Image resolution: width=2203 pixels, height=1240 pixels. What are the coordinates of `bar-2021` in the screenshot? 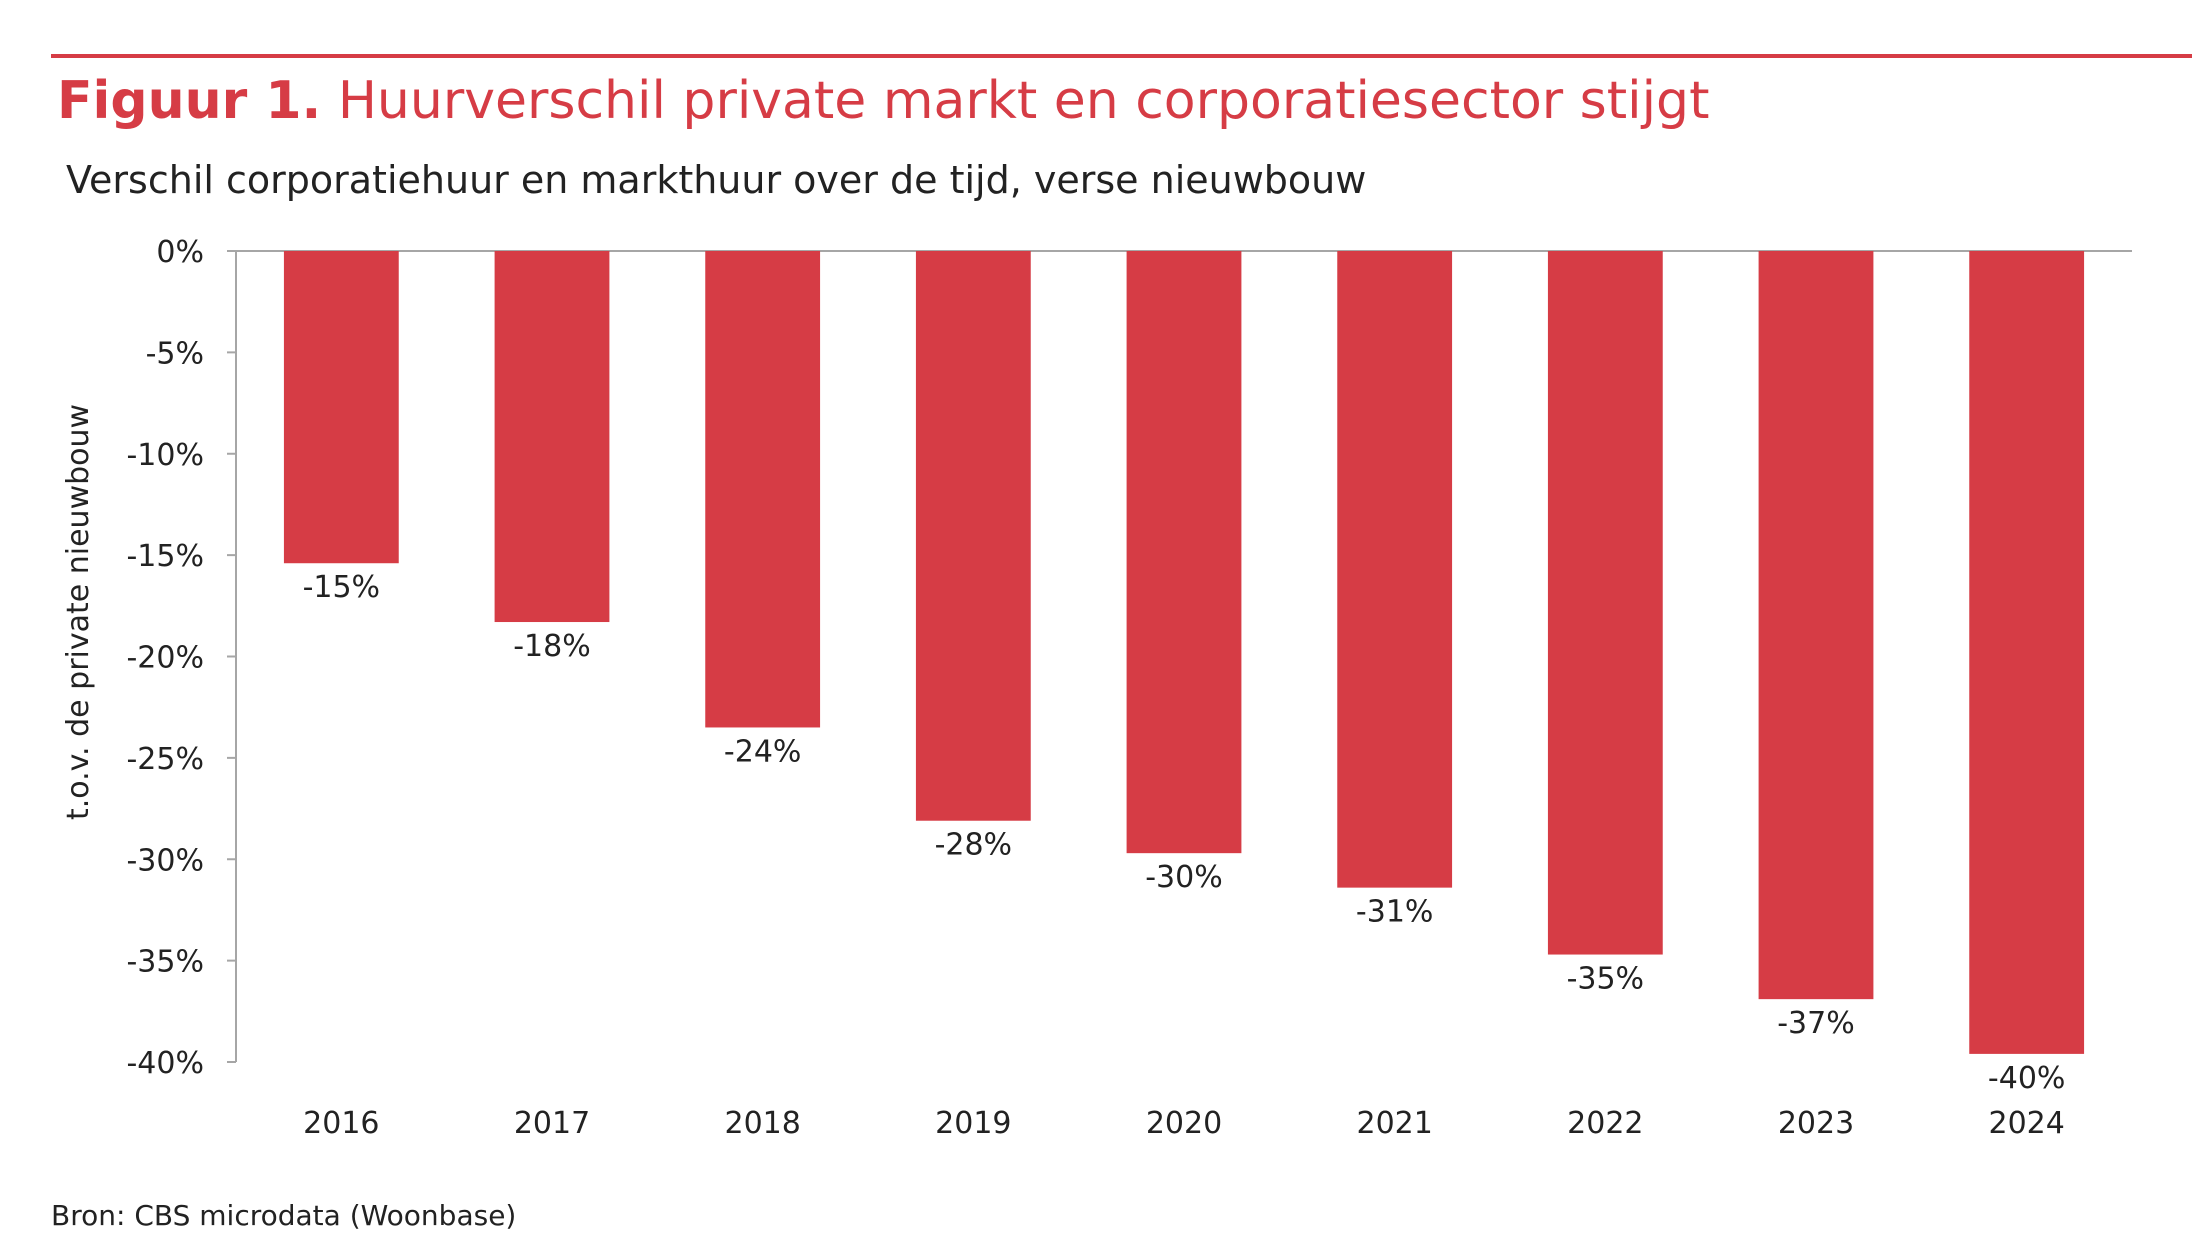 It's located at (1395, 569).